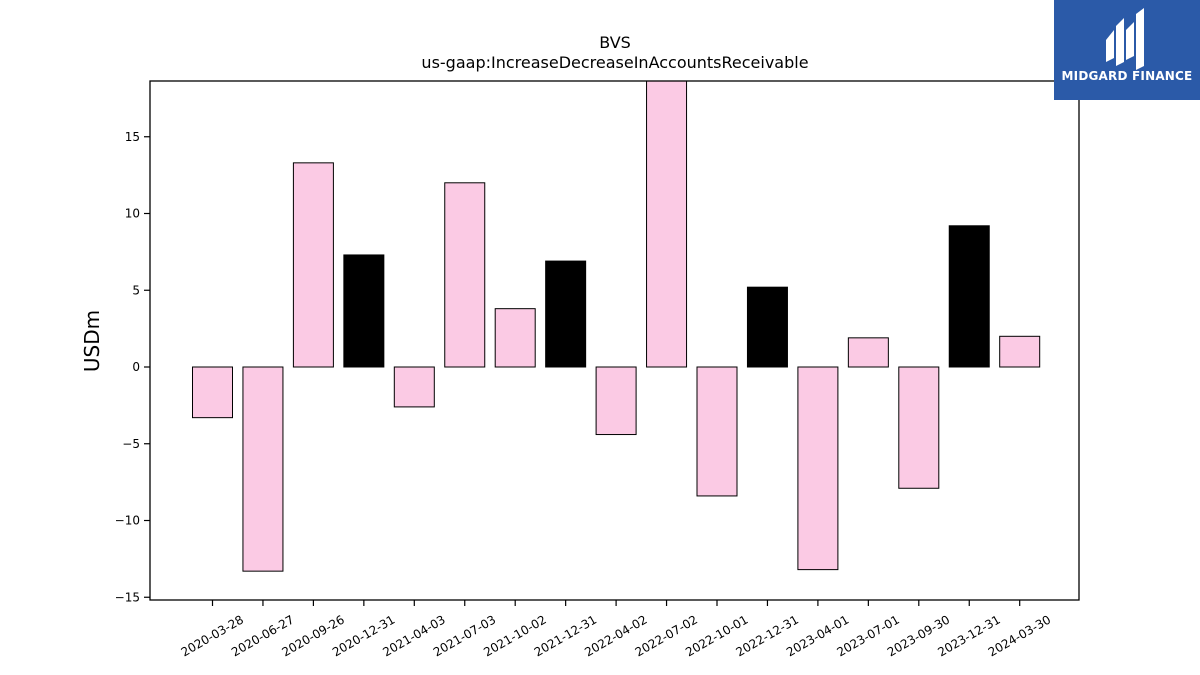  Describe the element at coordinates (136, 367) in the screenshot. I see `y-tick-label: 0` at that location.